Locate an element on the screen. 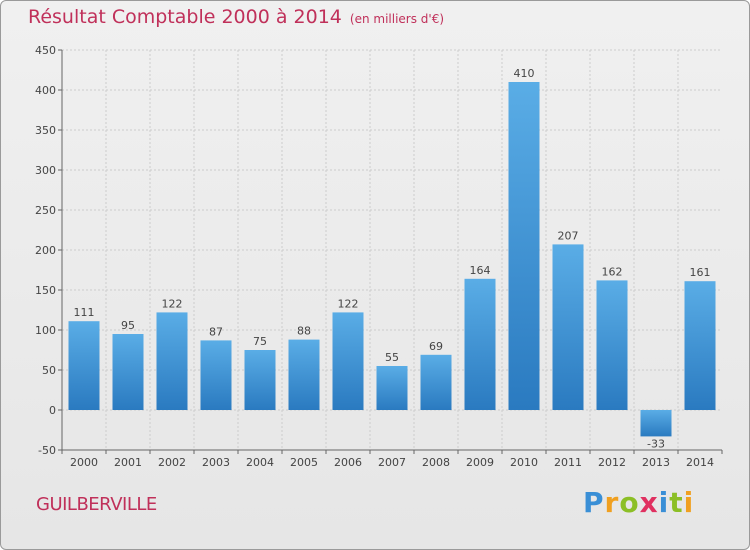 The image size is (750, 550). y-tick-label: 400 is located at coordinates (45, 90).